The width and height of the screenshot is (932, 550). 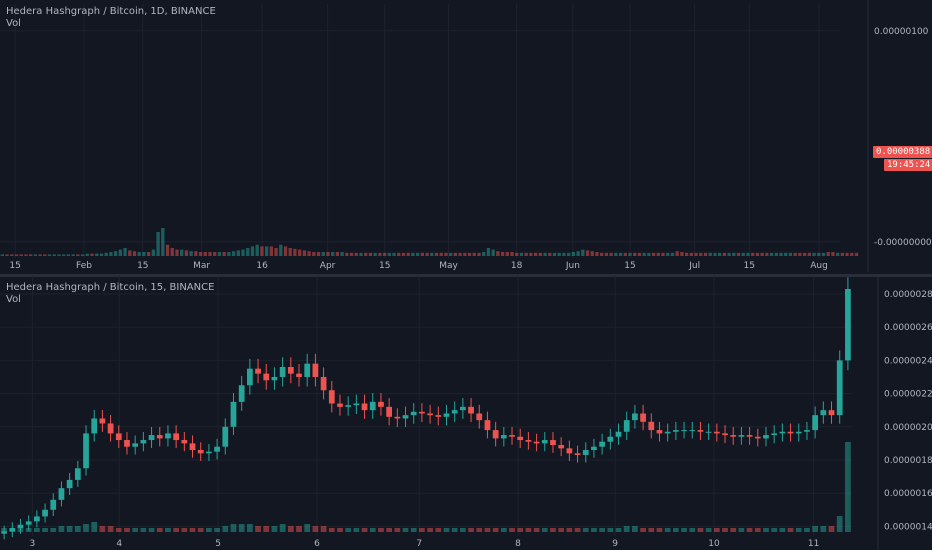 I want to click on x-tick-label: 6, so click(x=317, y=544).